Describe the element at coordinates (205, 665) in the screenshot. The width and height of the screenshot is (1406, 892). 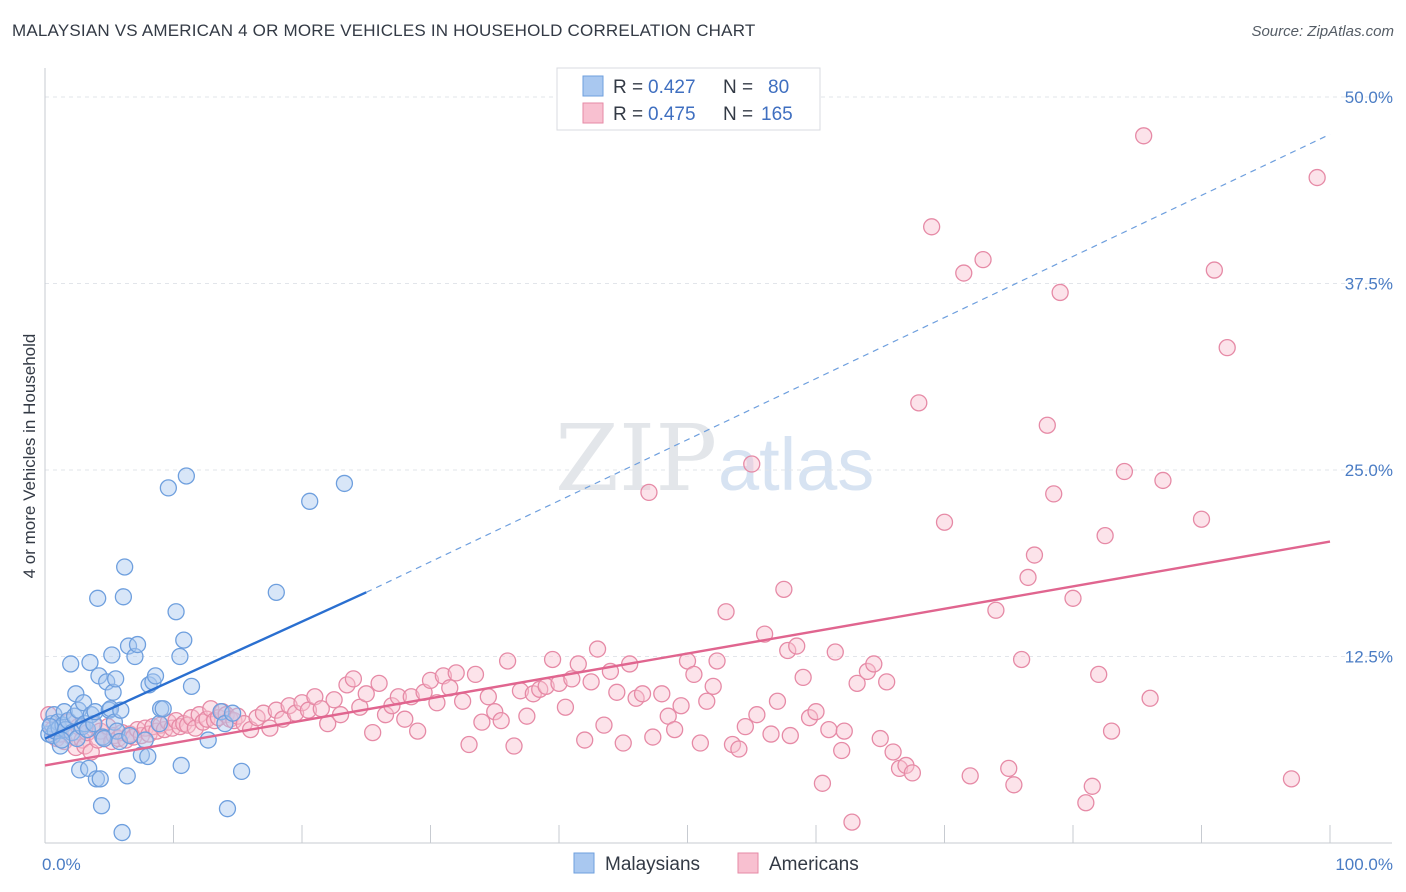
I see `malaysians-trend-line` at that location.